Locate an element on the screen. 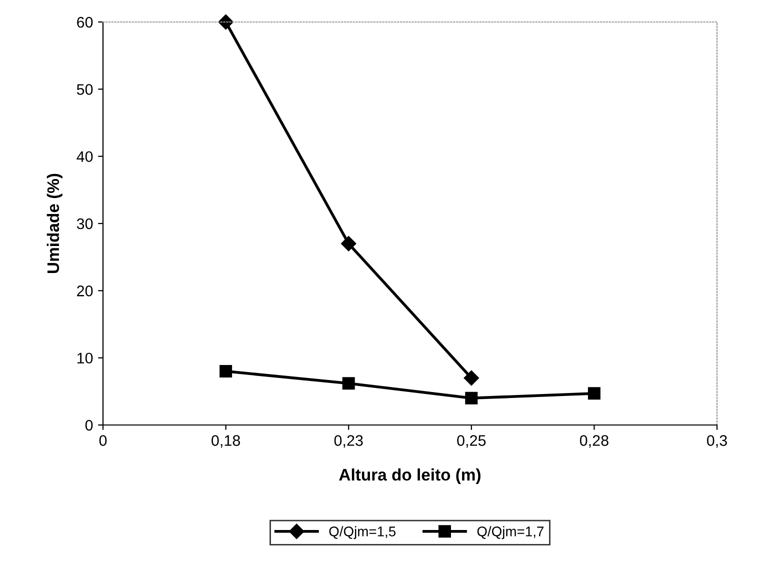  y-axis-title: Umidade (%) is located at coordinates (54, 223).